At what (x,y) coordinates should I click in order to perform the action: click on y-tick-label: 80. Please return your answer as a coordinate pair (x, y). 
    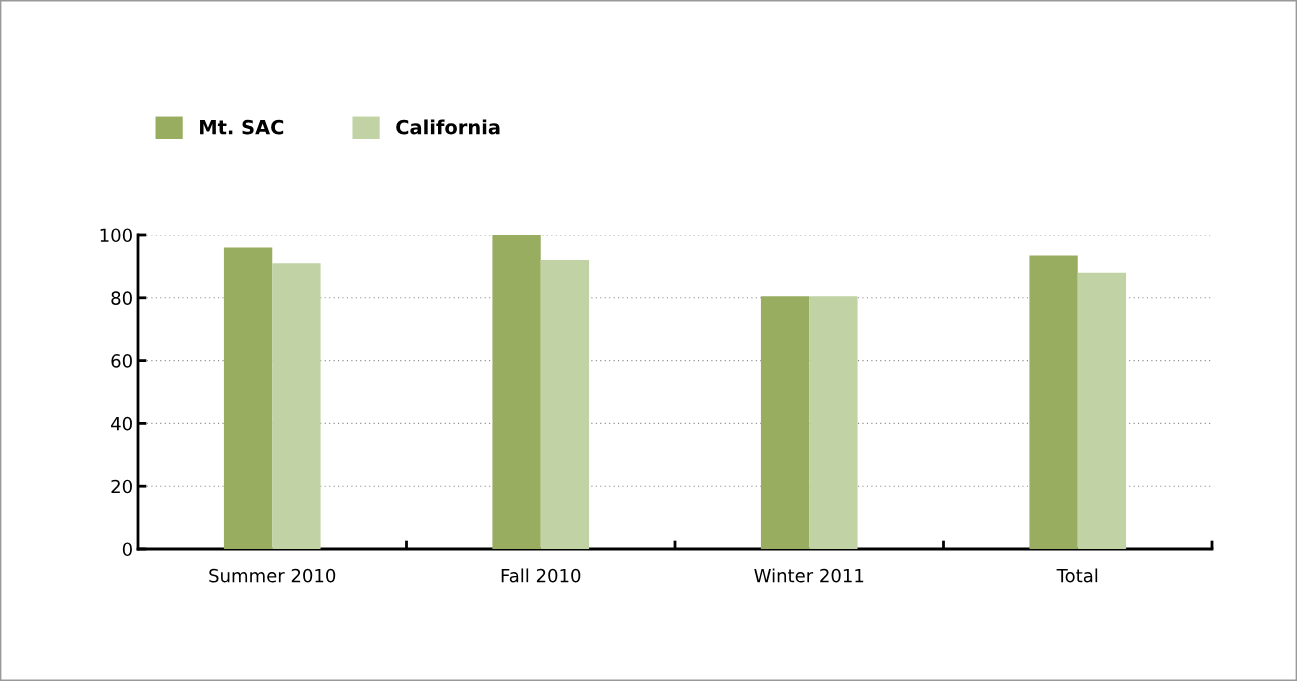
    Looking at the image, I should click on (121, 298).